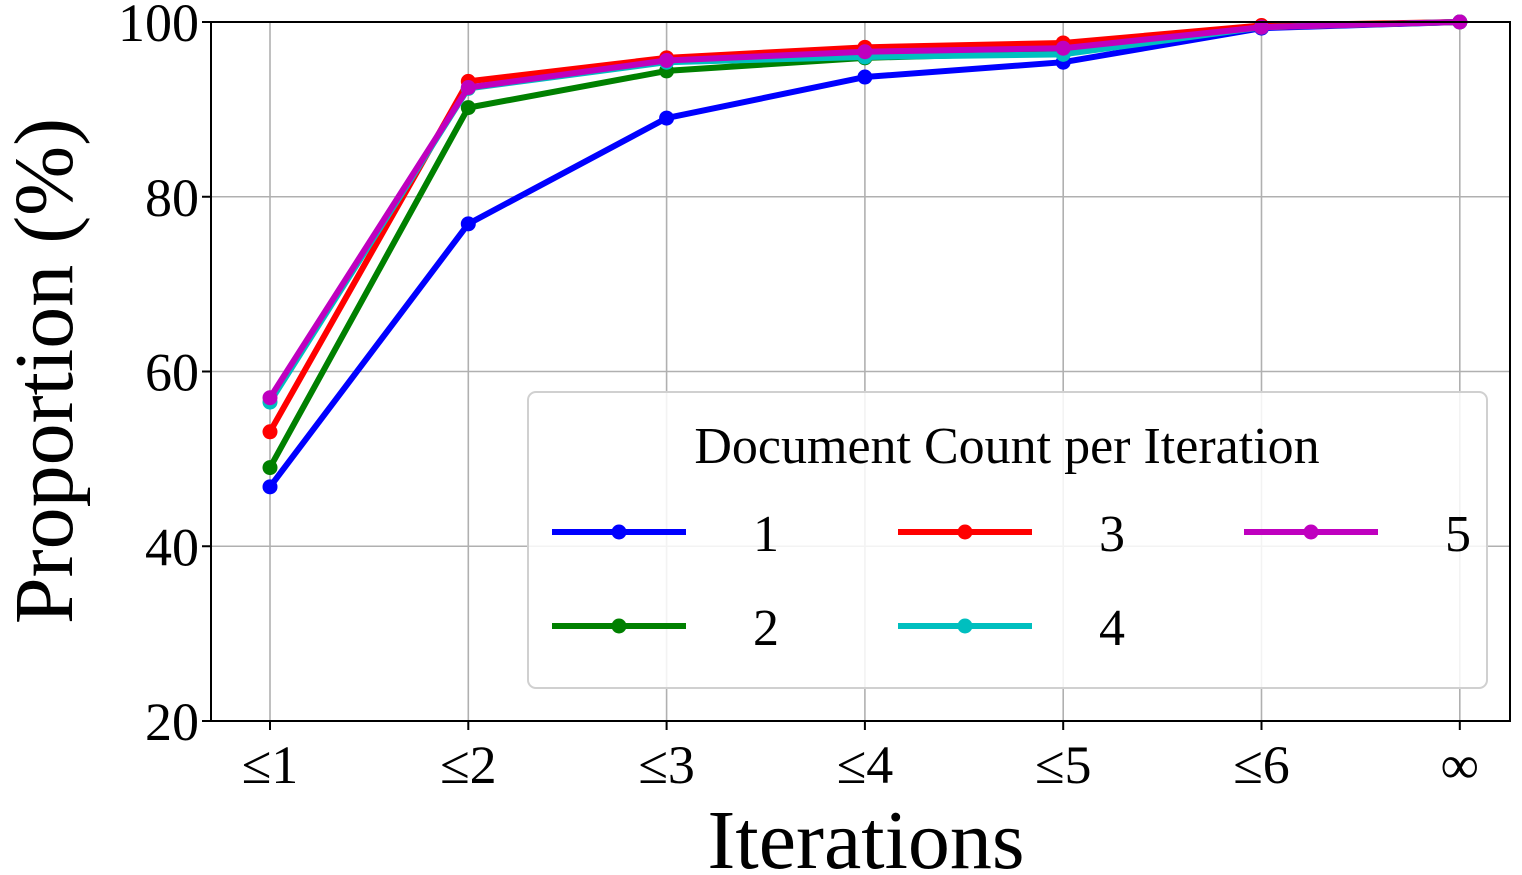 The image size is (1522, 875). Describe the element at coordinates (1011, 628) in the screenshot. I see `legend-item-4: 4` at that location.